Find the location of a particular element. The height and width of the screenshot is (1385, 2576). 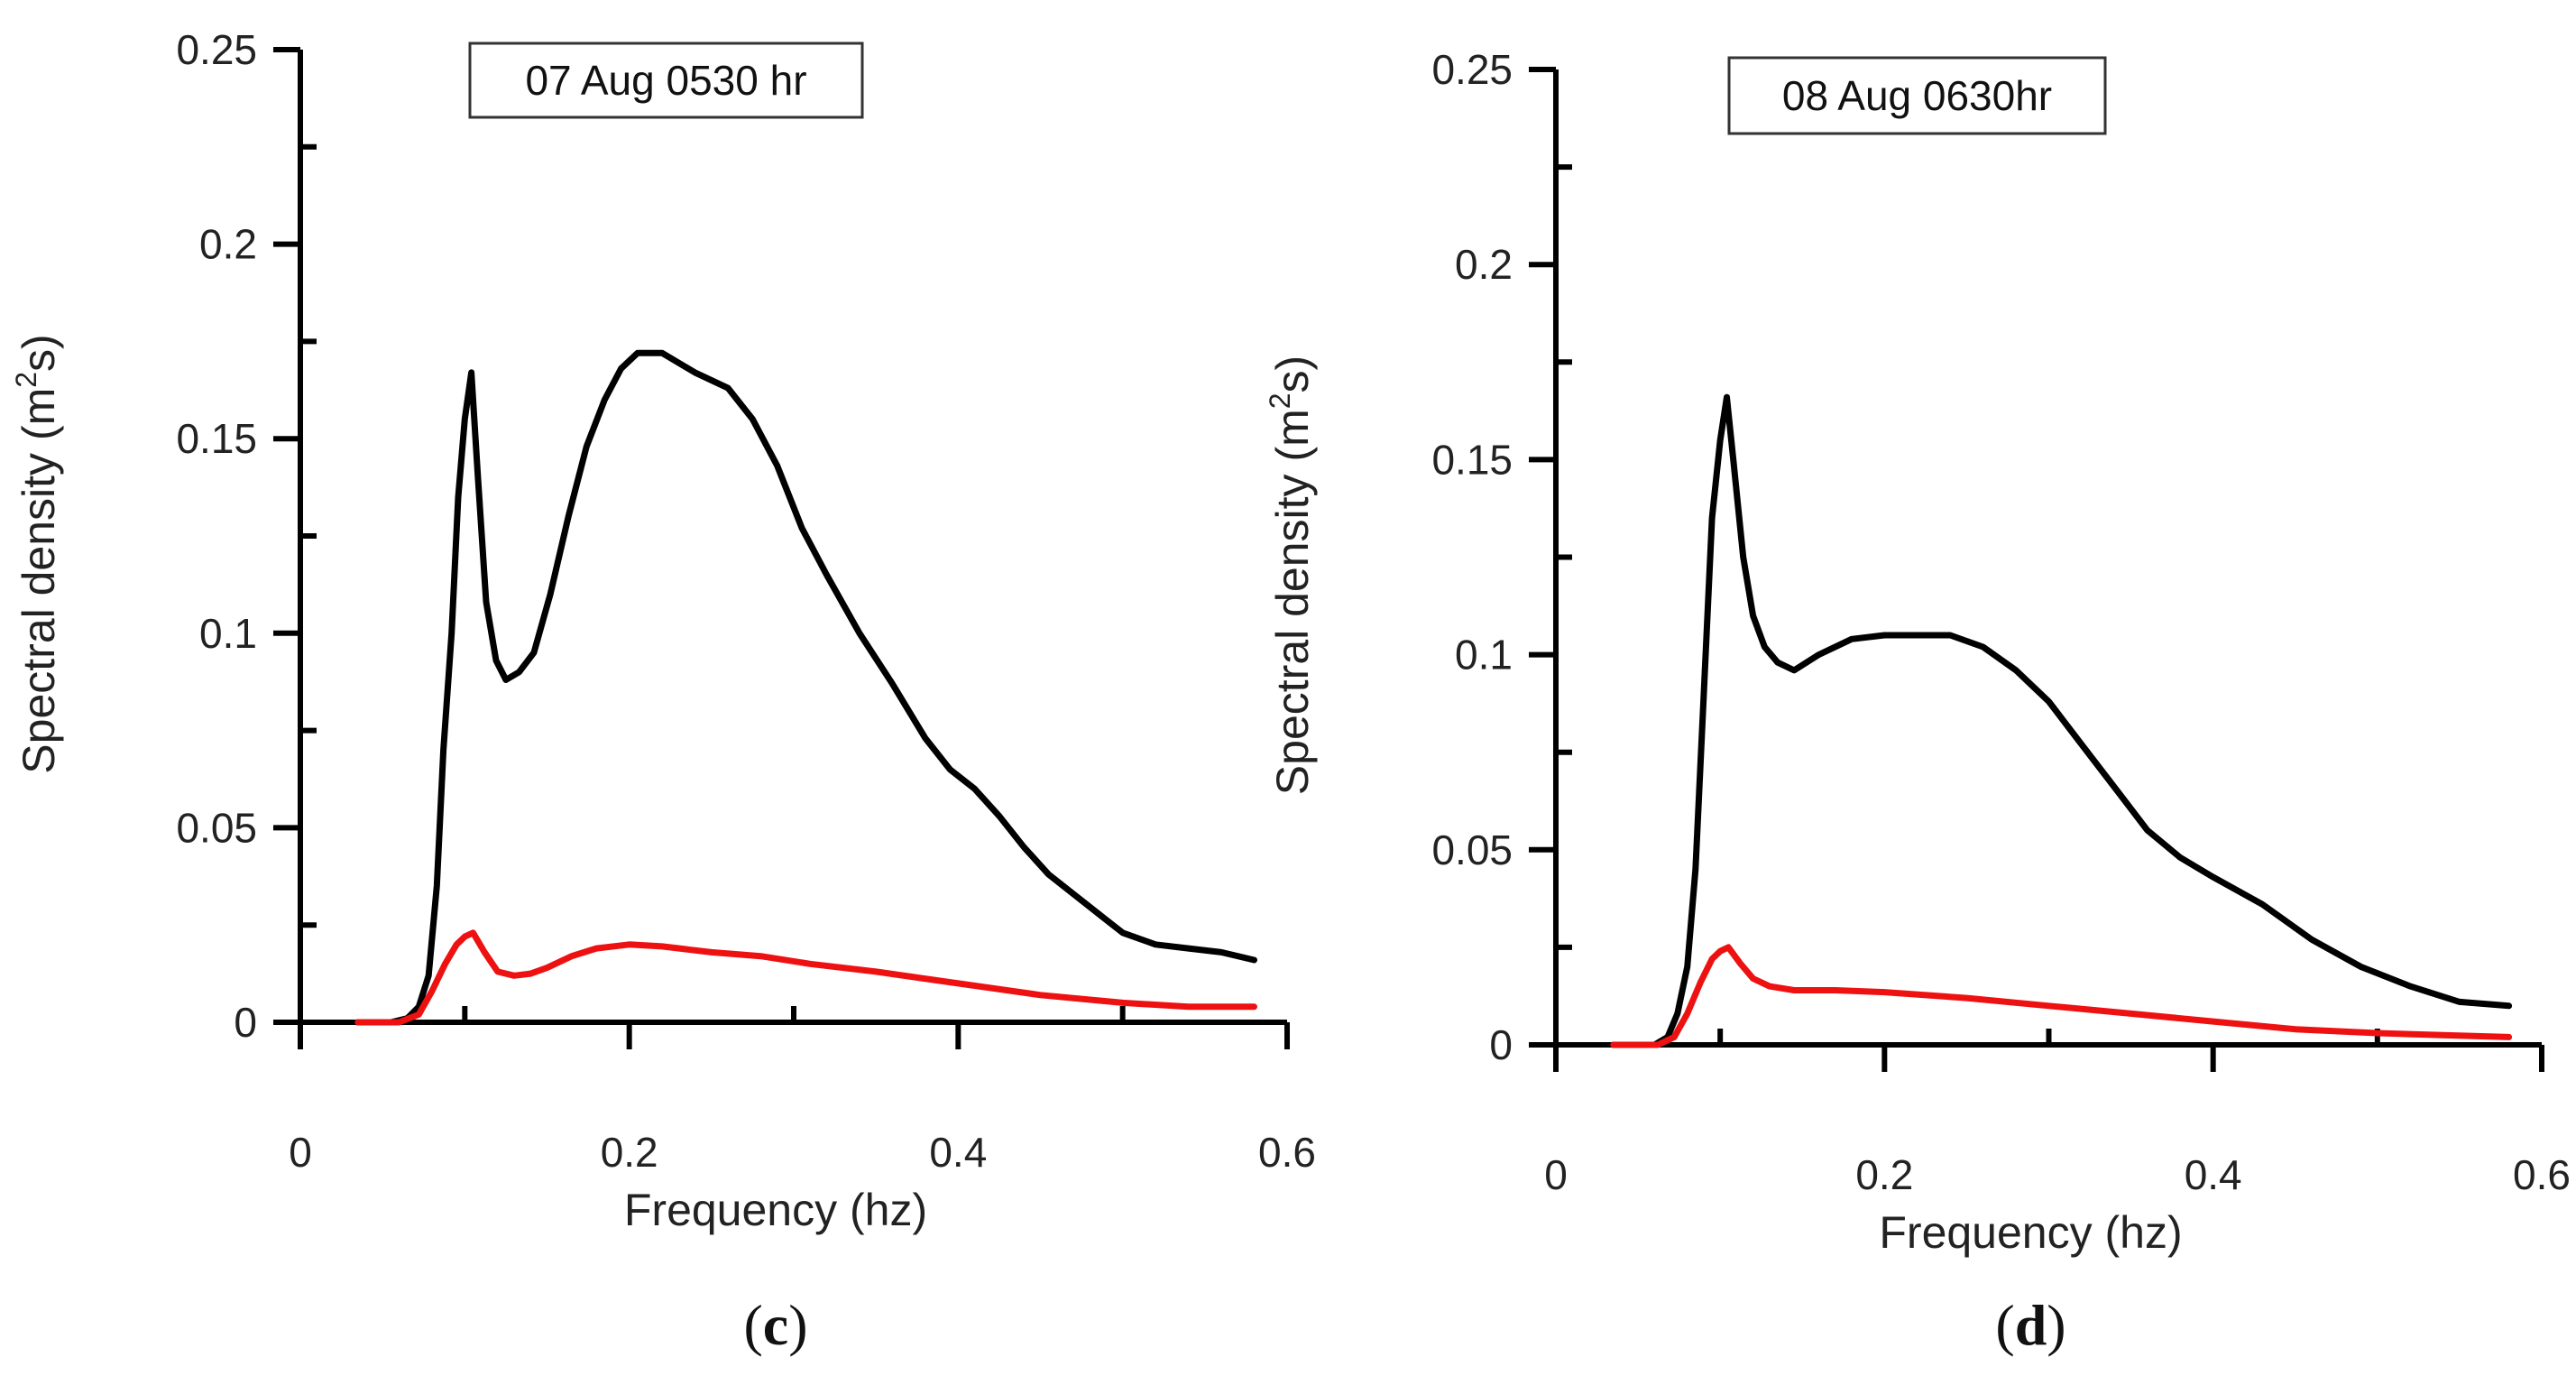

annotation-text: 08 Aug 0630hr is located at coordinates (1917, 95).